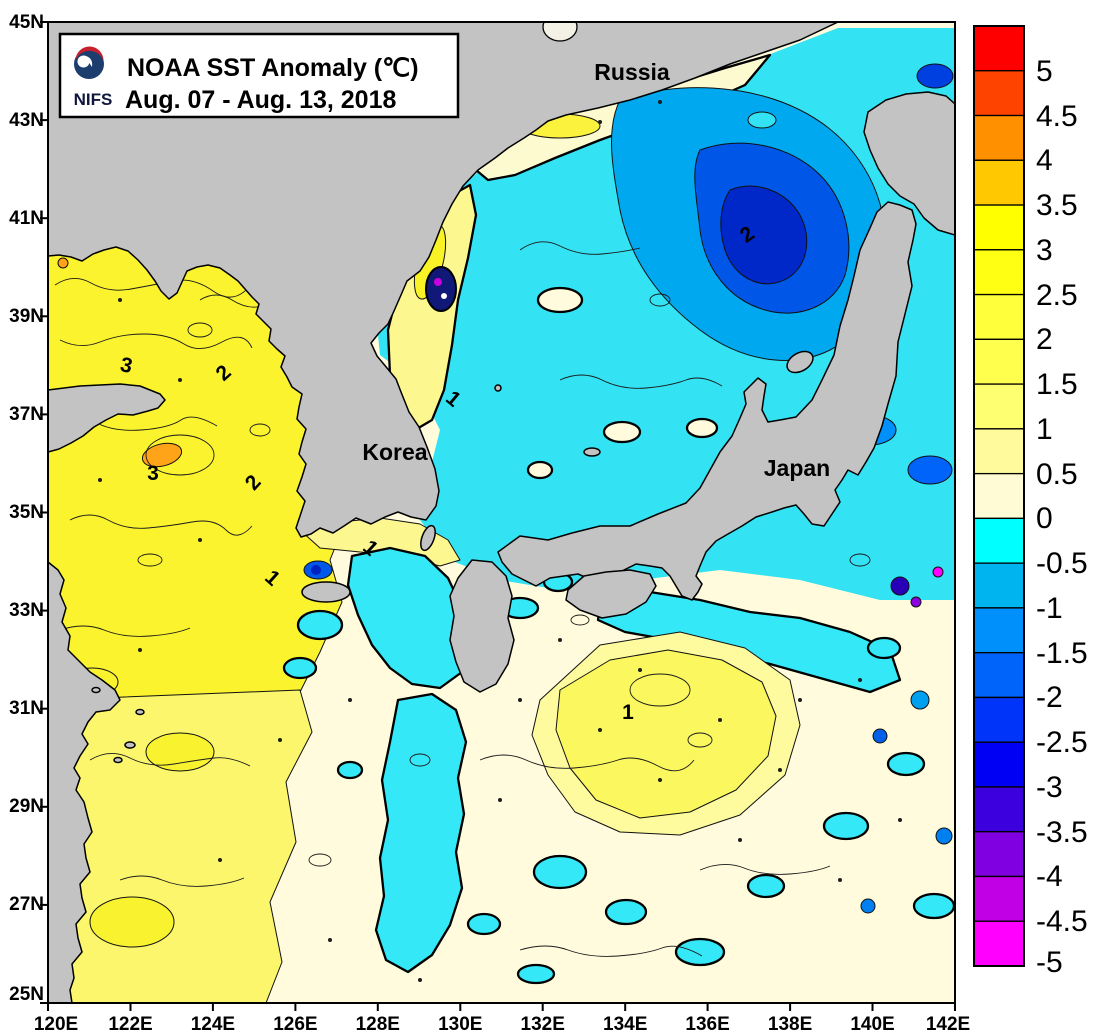 The image size is (1107, 1036). What do you see at coordinates (316, 570) in the screenshot?
I see `deep-blue-core` at bounding box center [316, 570].